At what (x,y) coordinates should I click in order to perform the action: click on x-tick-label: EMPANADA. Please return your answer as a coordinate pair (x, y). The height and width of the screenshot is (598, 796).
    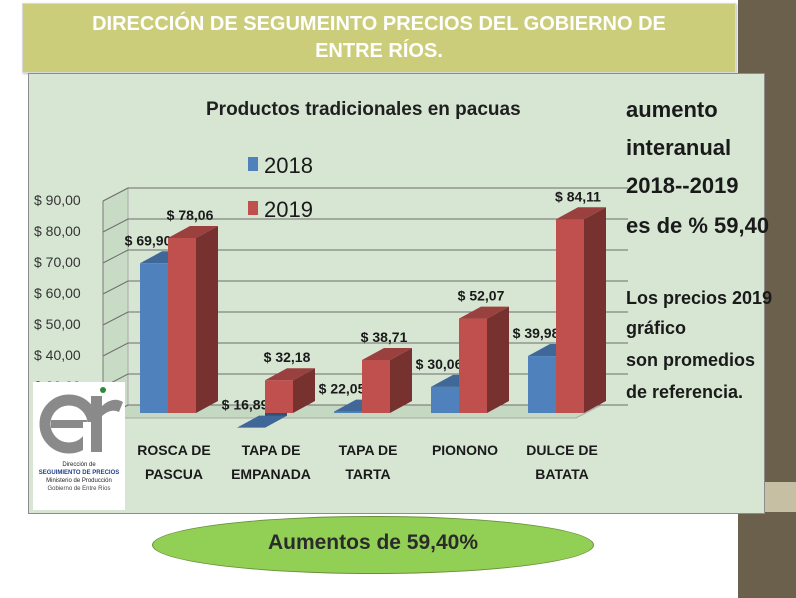
    Looking at the image, I should click on (271, 474).